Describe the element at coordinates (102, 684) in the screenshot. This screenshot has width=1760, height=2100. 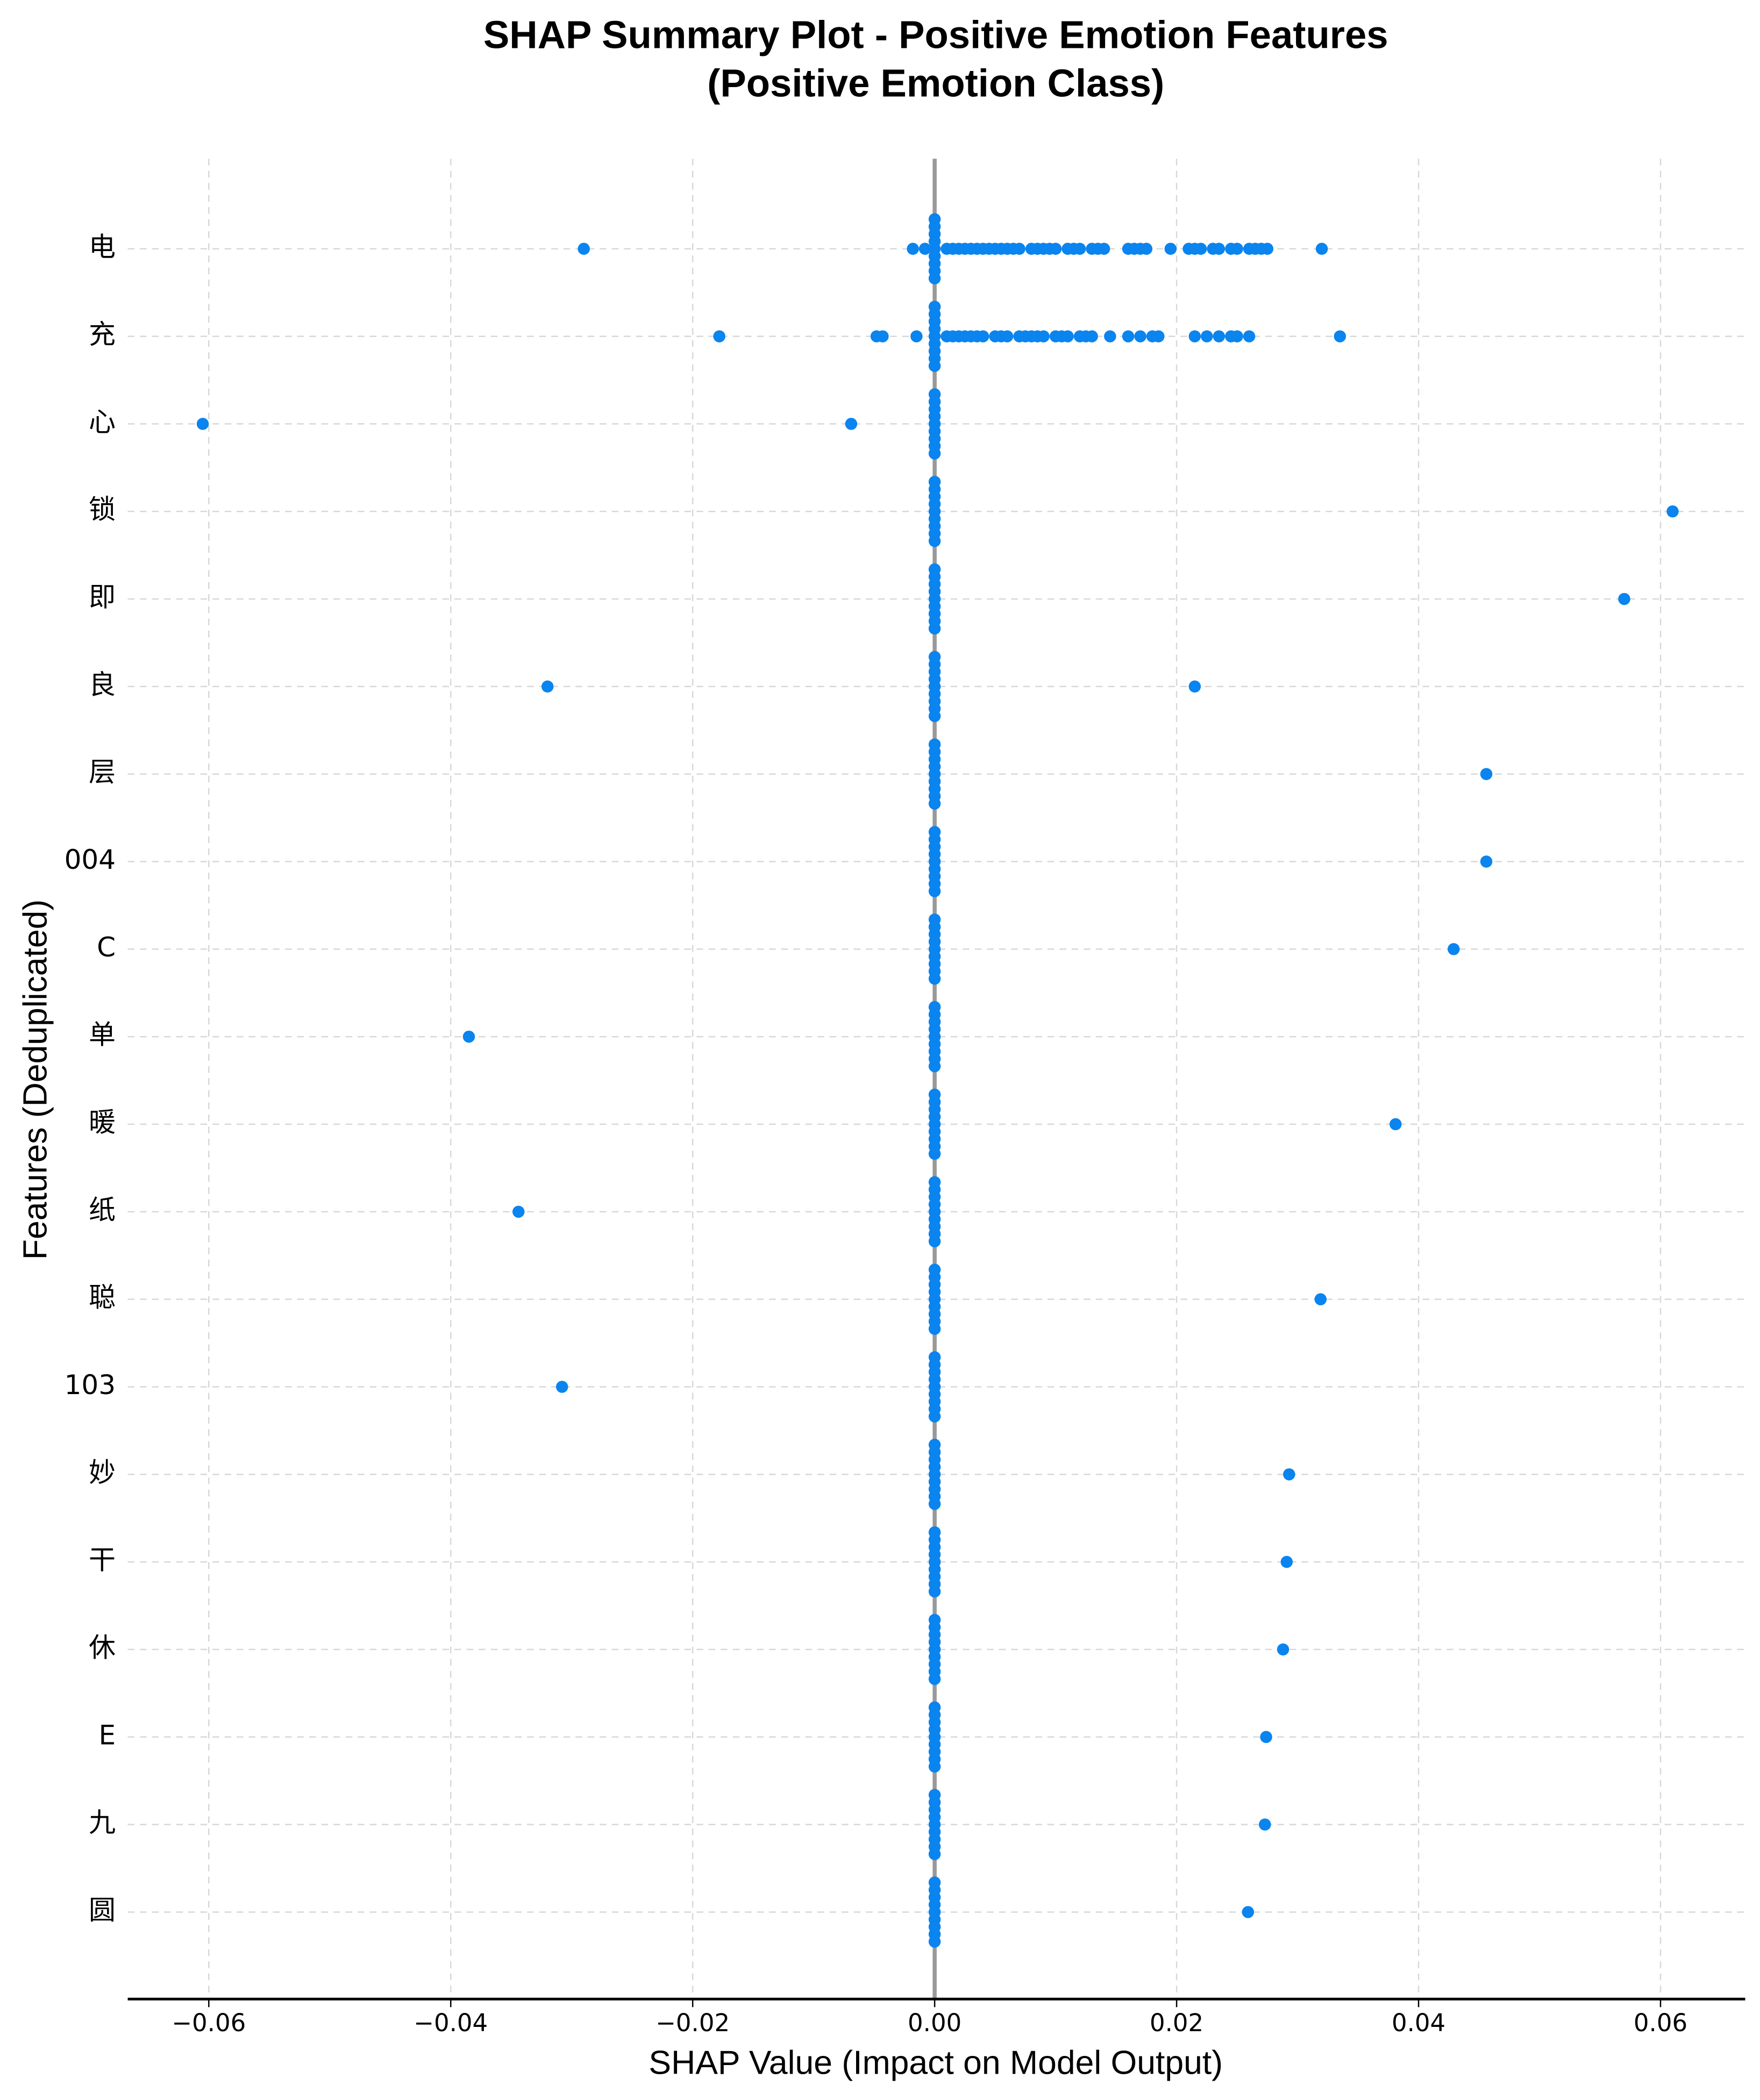
I see `y-tick-label: 良` at that location.